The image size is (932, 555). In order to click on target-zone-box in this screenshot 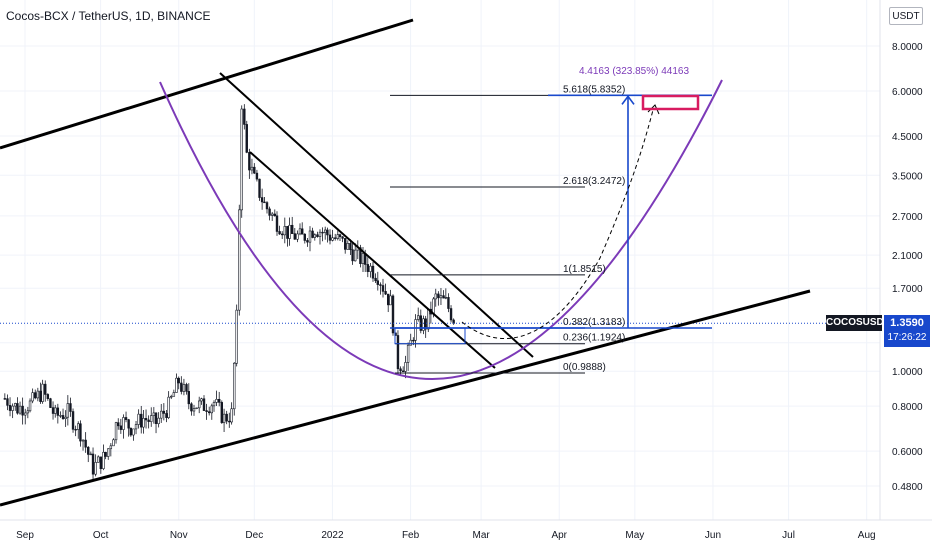, I will do `click(670, 102)`.